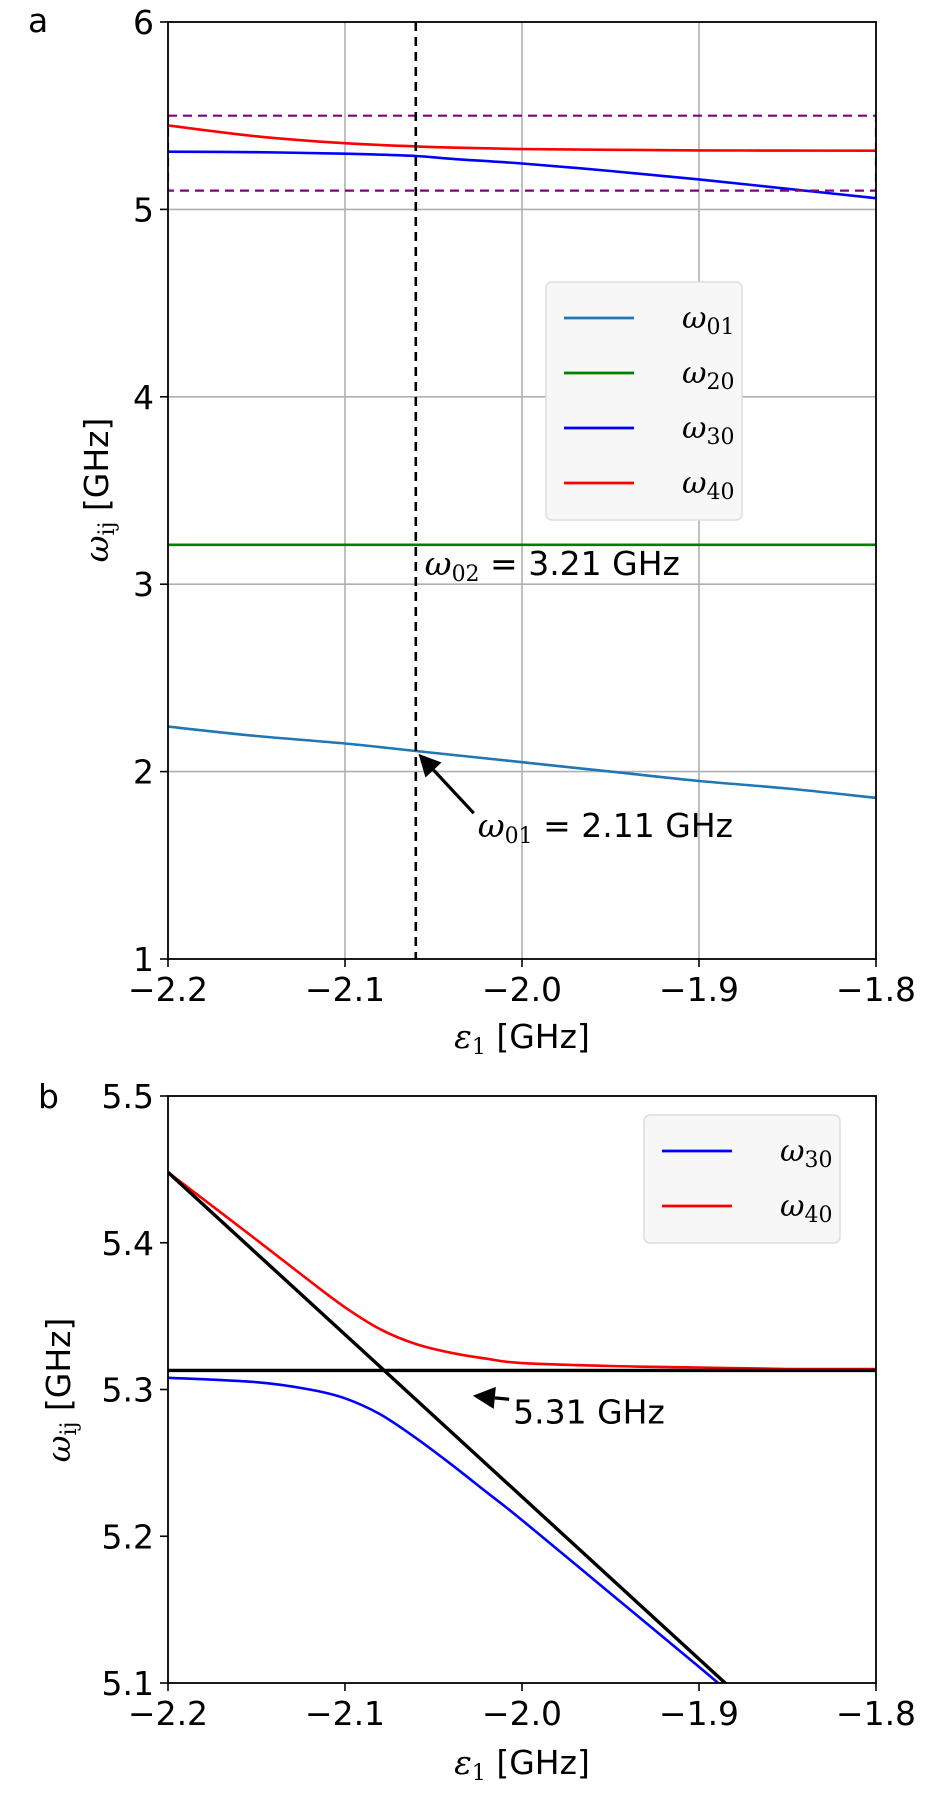 The height and width of the screenshot is (1794, 926). What do you see at coordinates (48, 1096) in the screenshot?
I see `panel-b-label: b` at bounding box center [48, 1096].